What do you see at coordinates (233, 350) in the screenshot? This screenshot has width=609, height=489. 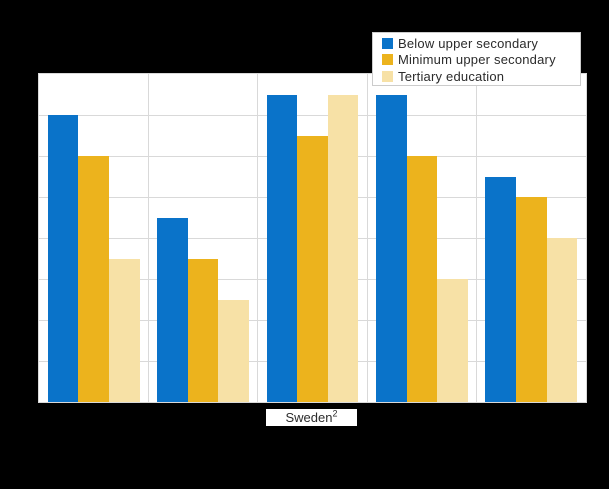 I see `bar-group2-tertiary-education` at bounding box center [233, 350].